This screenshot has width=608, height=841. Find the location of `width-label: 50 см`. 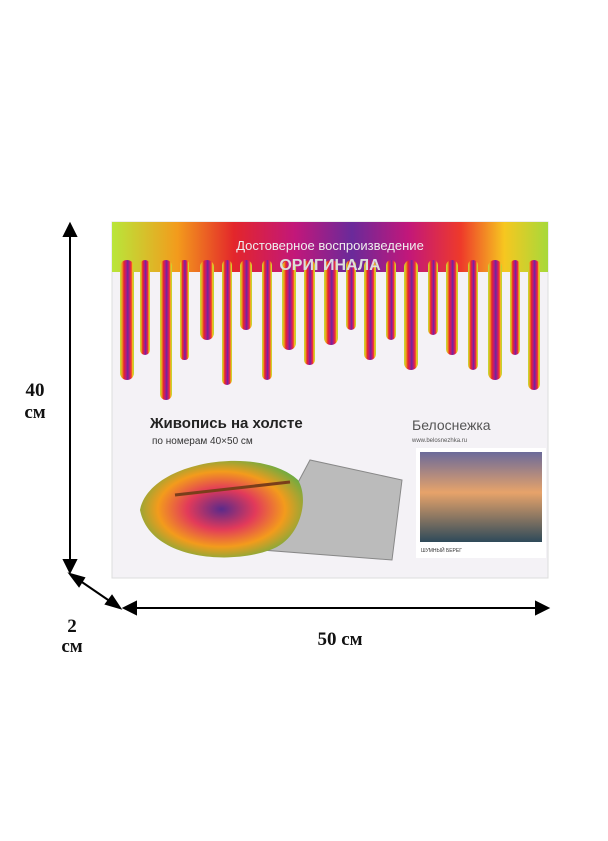

width-label: 50 см is located at coordinates (339, 639).